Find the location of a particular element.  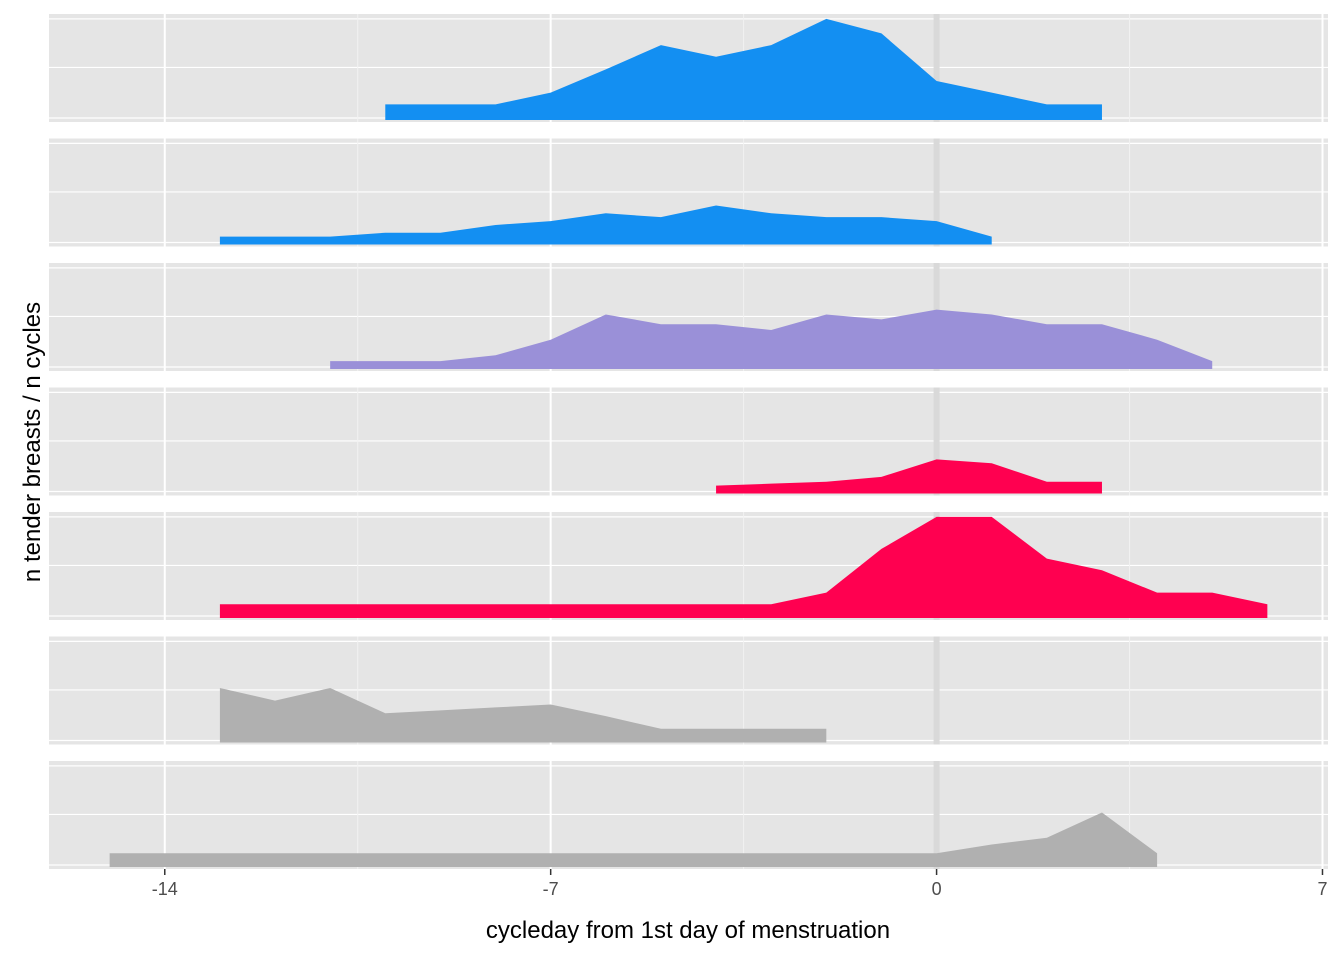

x-axis: -14 -7 0 7 is located at coordinates (739, 884).